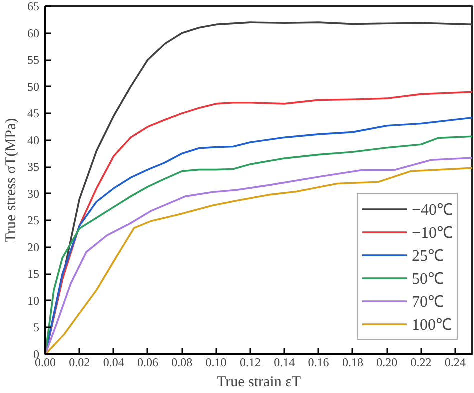 The image size is (474, 393). Describe the element at coordinates (259, 382) in the screenshot. I see `x-axis-title: True strain εT` at that location.